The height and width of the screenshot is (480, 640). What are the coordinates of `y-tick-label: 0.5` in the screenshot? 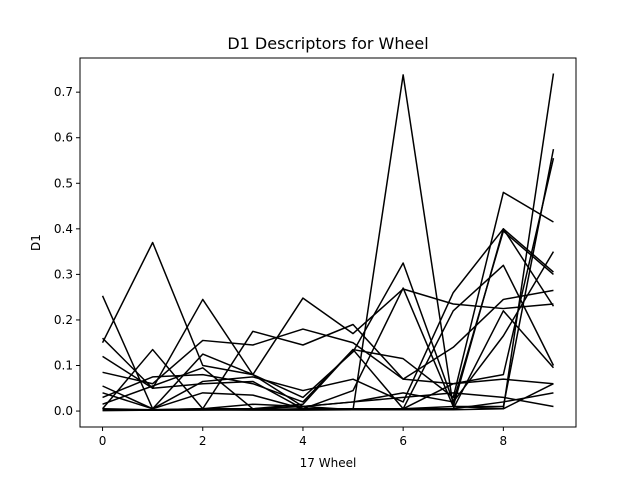 It's located at (63, 183).